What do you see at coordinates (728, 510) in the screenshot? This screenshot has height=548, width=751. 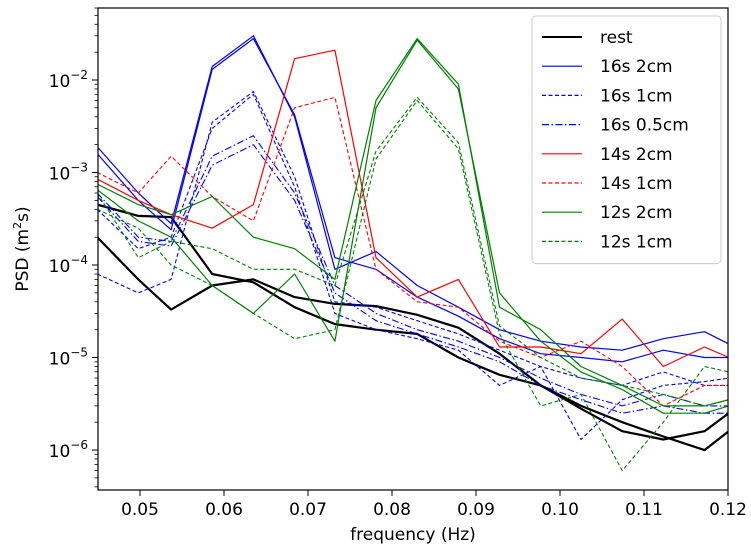 I see `x-tick-label: 0.12` at bounding box center [728, 510].